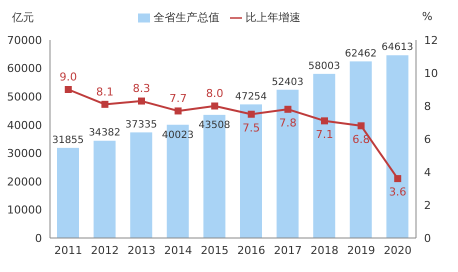  What do you see at coordinates (141, 89) in the screenshot?
I see `data-label: 8.3` at bounding box center [141, 89].